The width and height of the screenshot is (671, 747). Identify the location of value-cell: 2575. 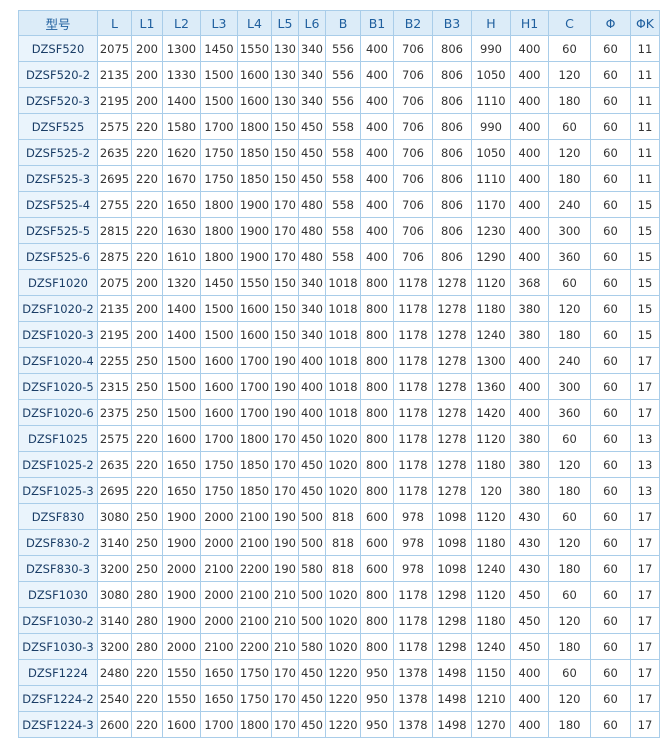
(114, 438).